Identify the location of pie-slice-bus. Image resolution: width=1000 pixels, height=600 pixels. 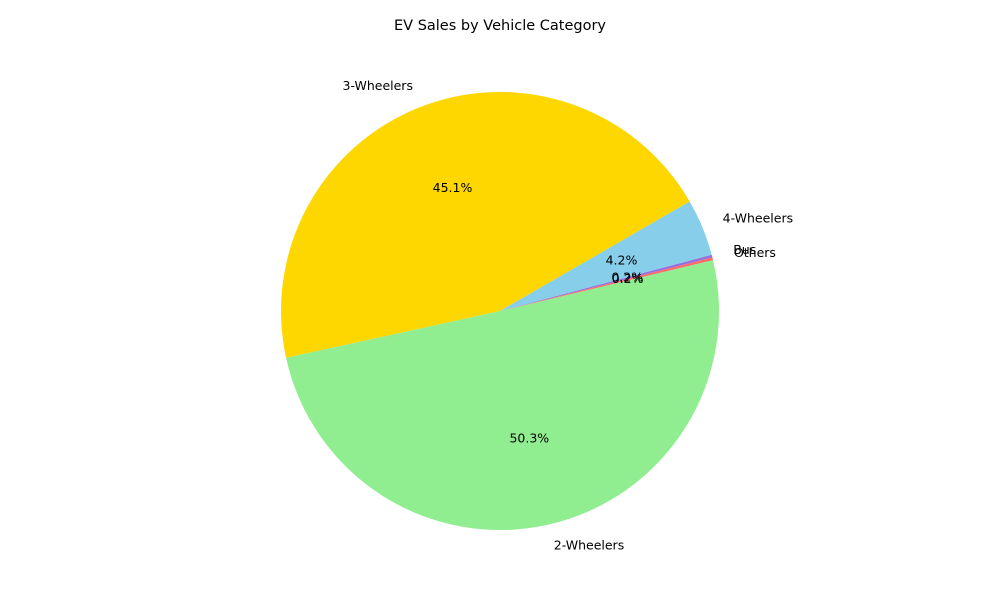
(606, 282).